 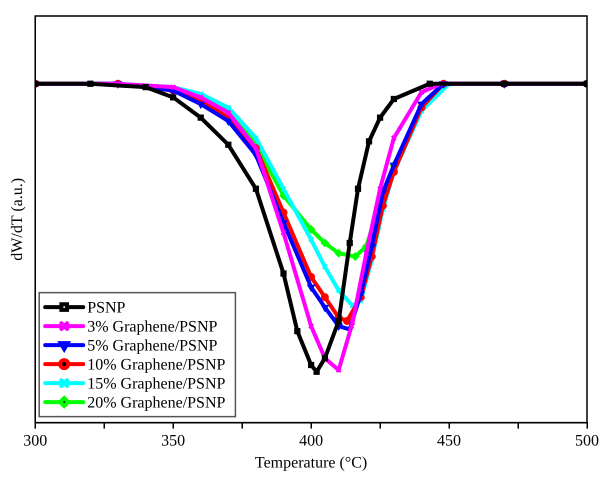 What do you see at coordinates (152, 327) in the screenshot?
I see `legend-label: 3% Graphene/PSNP` at bounding box center [152, 327].